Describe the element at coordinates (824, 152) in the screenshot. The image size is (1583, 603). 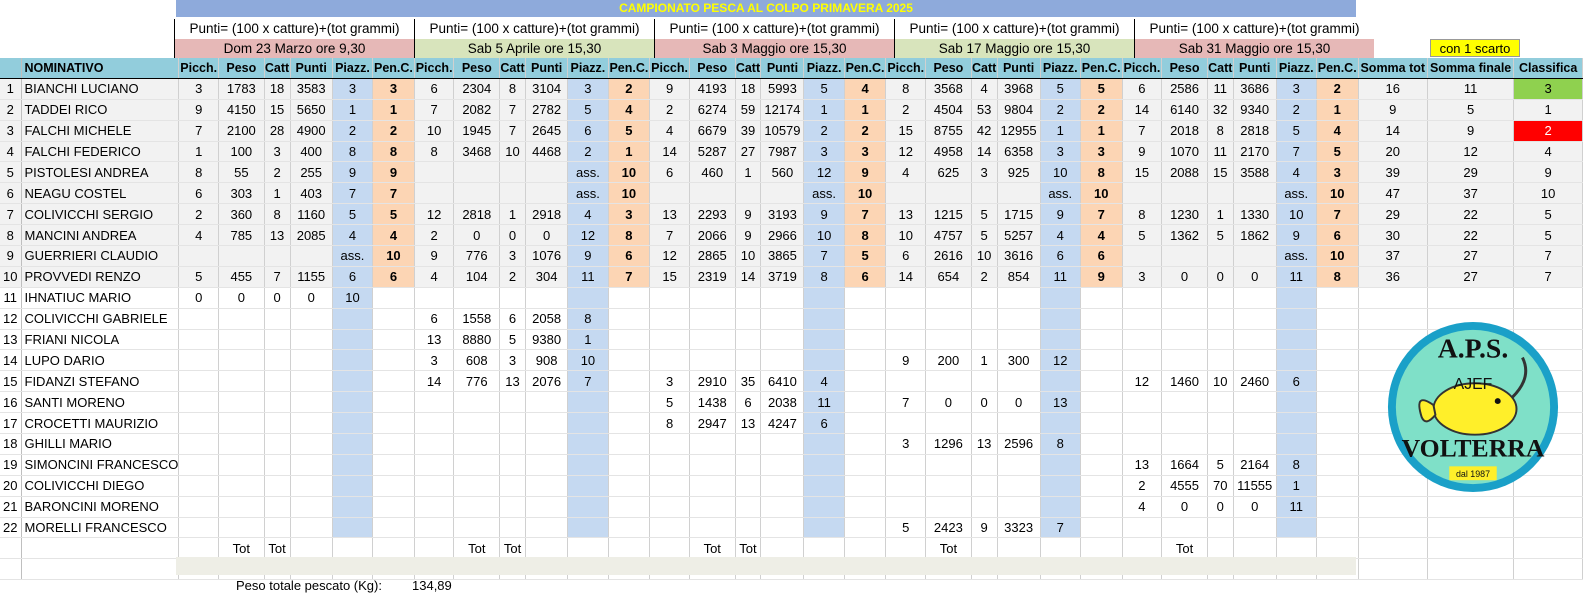
I see `piazz-cell: 3` at that location.